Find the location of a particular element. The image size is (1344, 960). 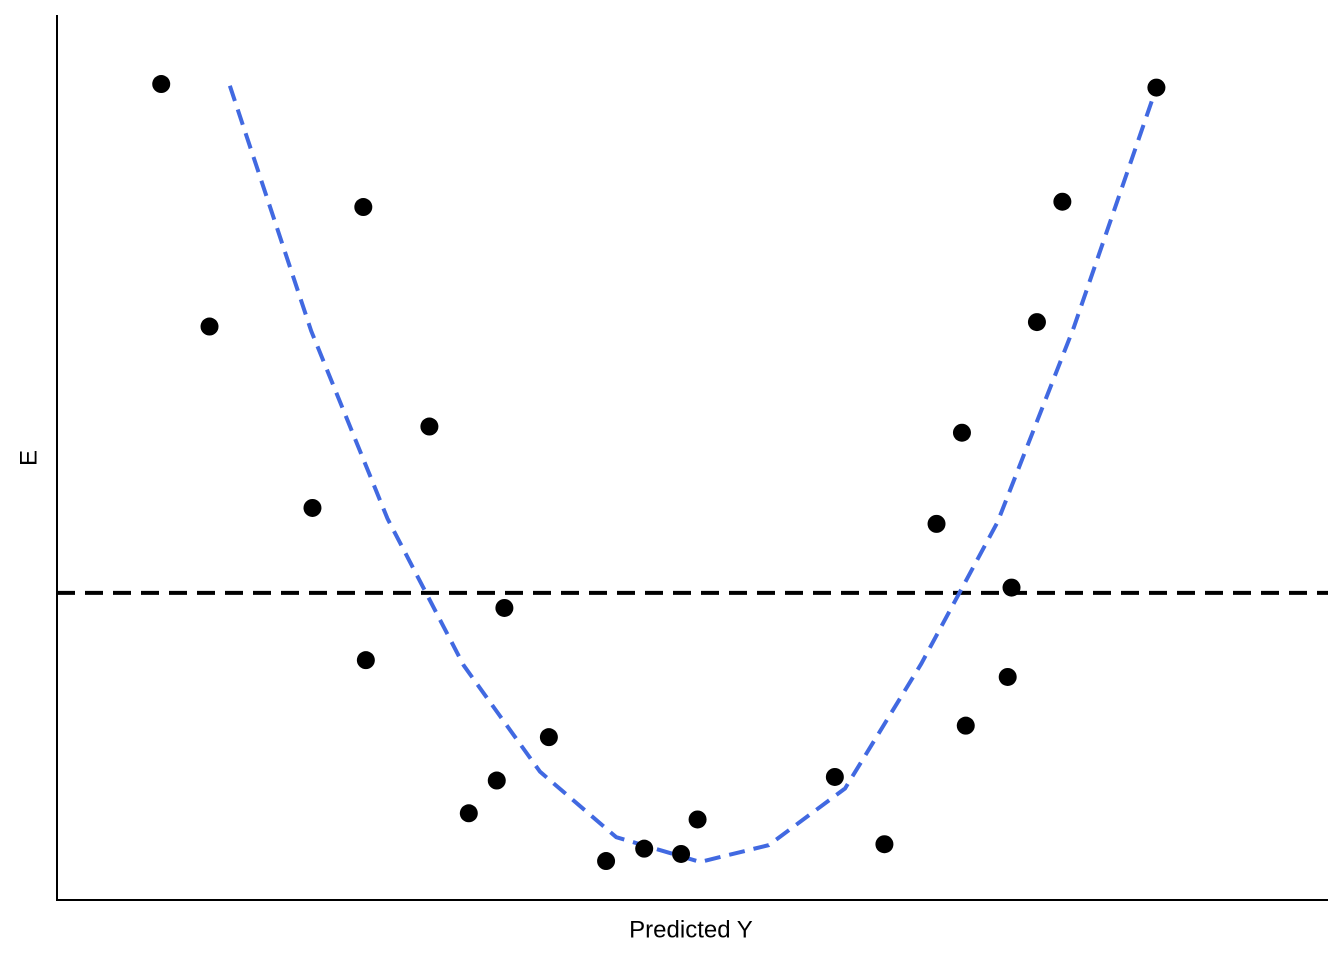

y-axis-label: E is located at coordinates (28, 458).